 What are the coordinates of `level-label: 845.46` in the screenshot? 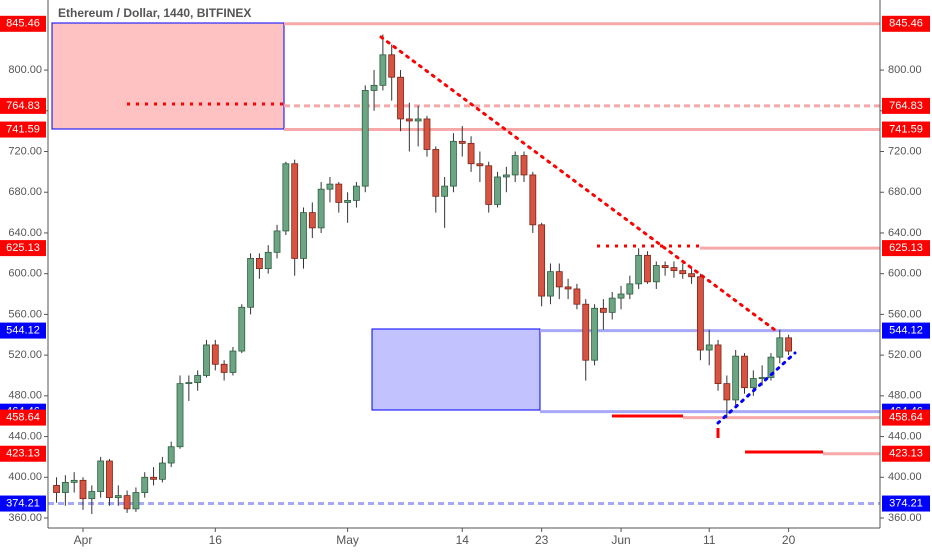 It's located at (23, 24).